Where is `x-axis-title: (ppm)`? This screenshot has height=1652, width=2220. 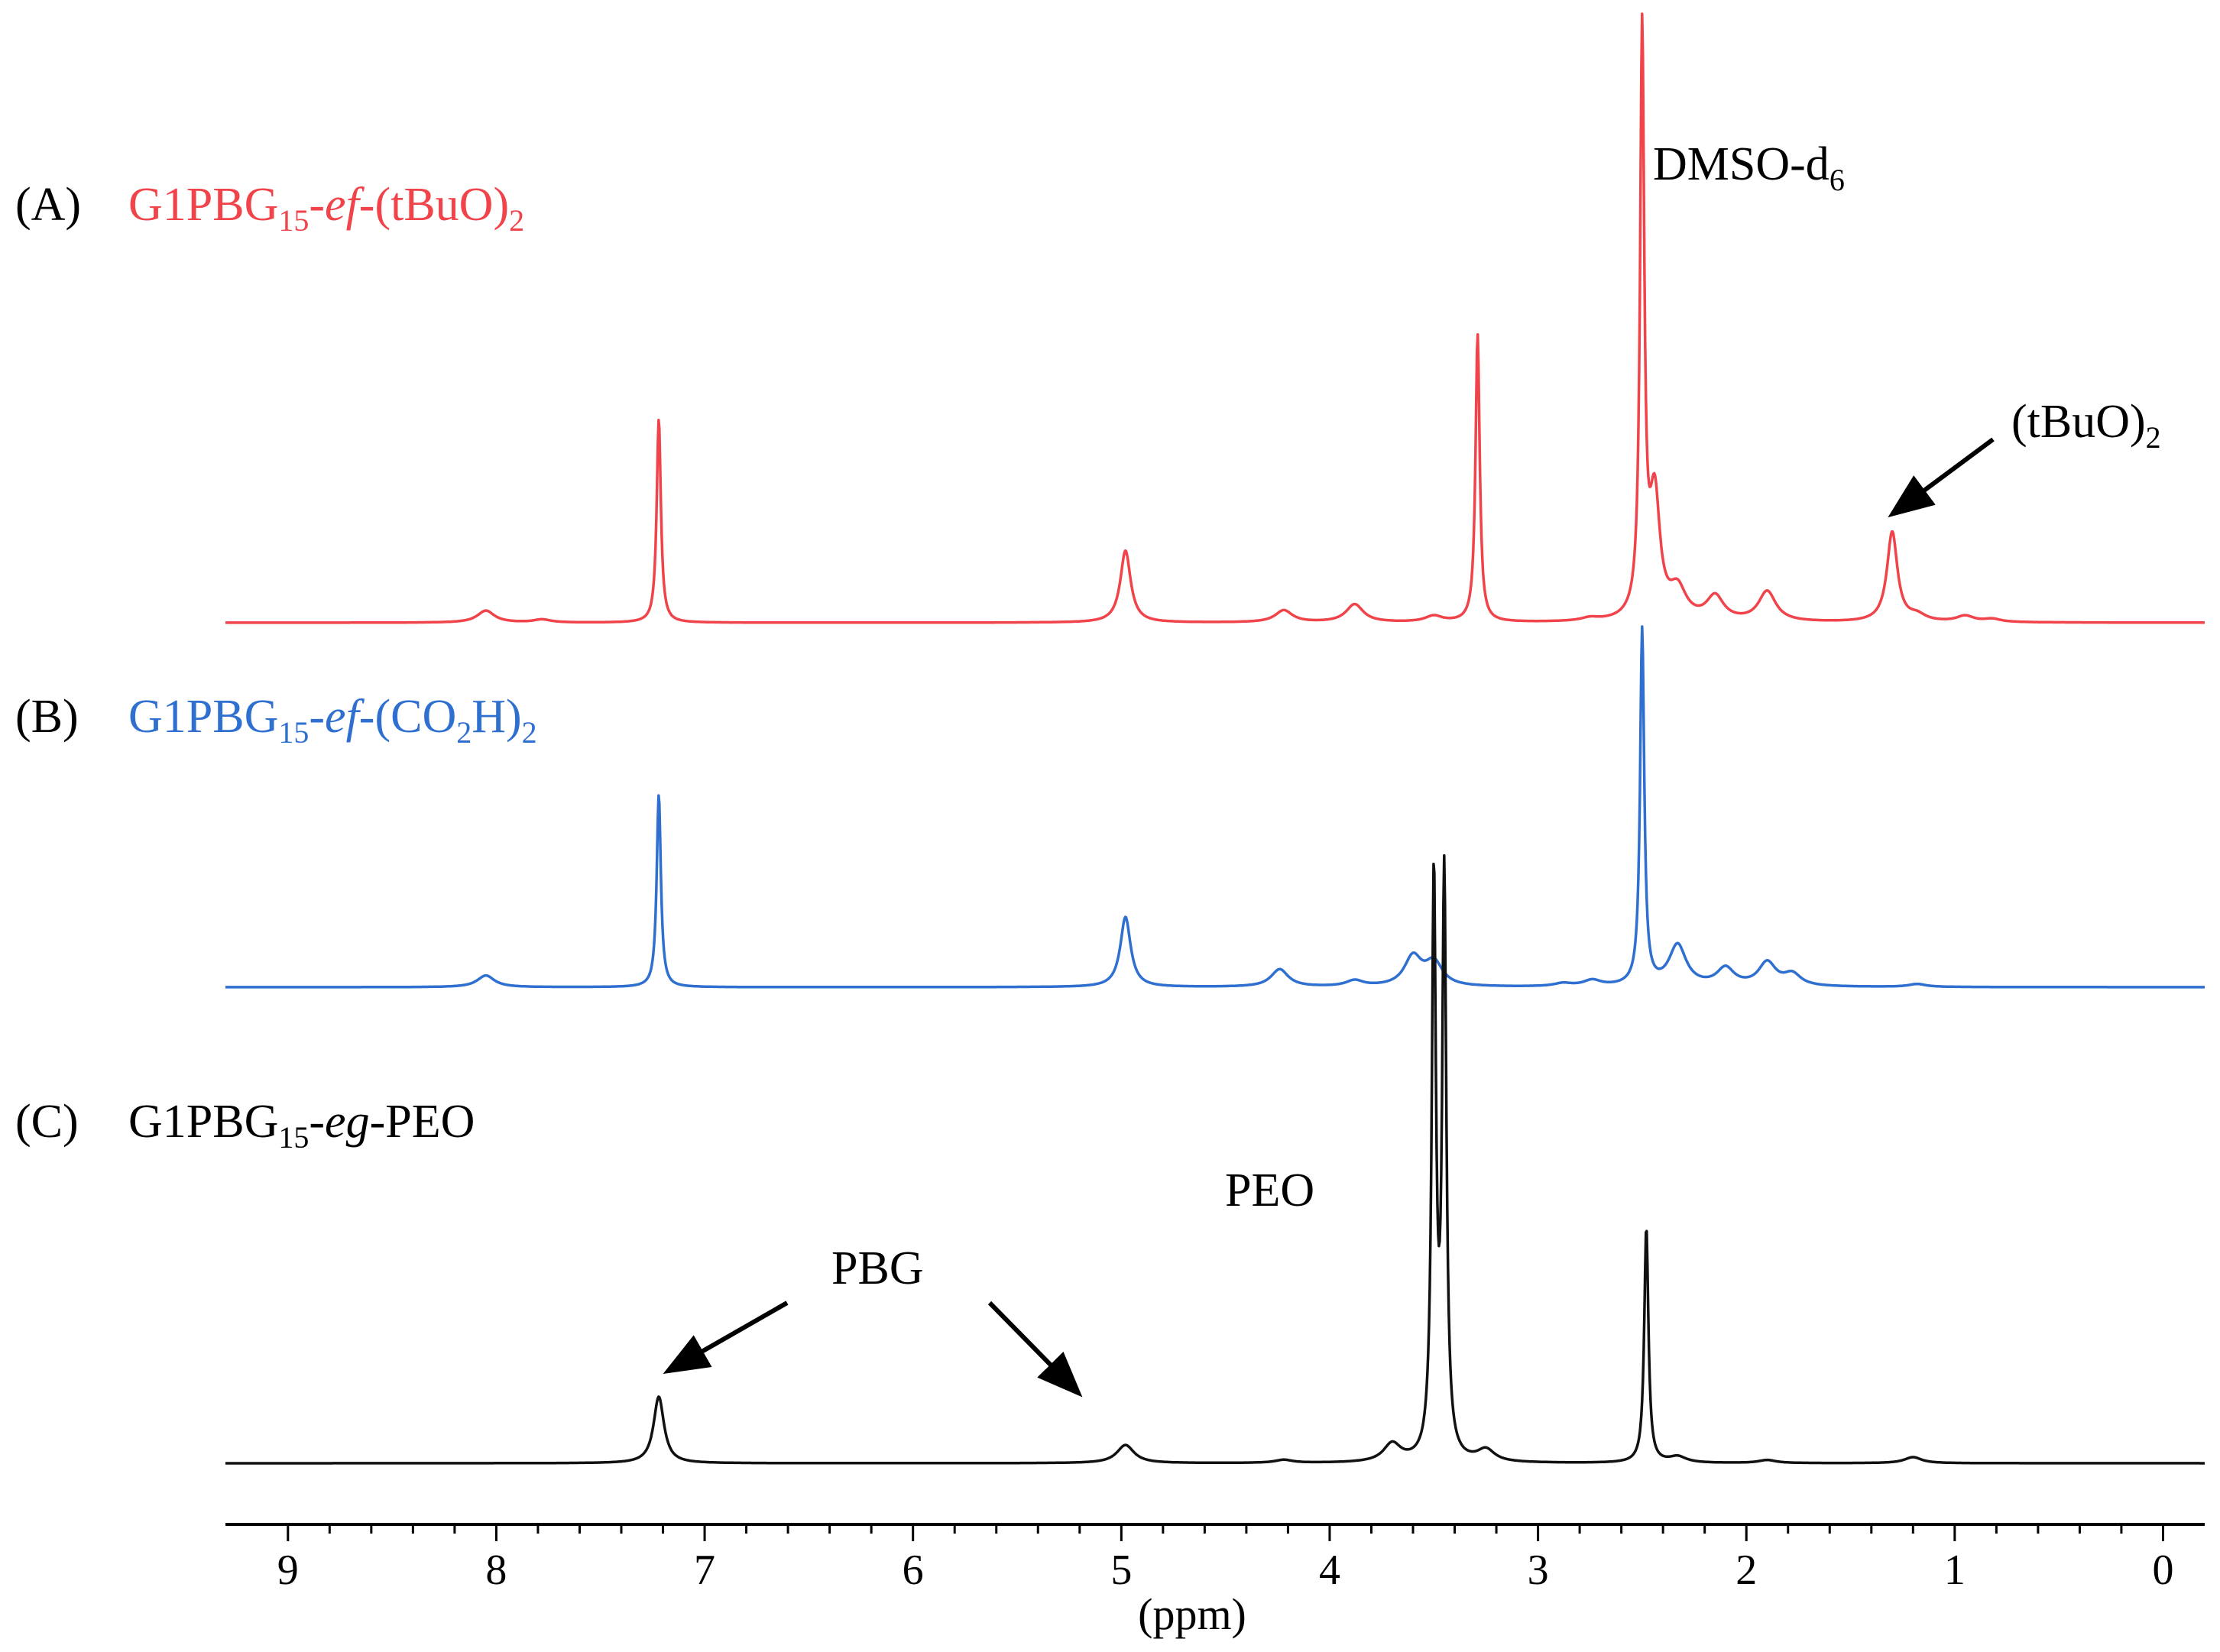
x-axis-title: (ppm) is located at coordinates (1192, 1614).